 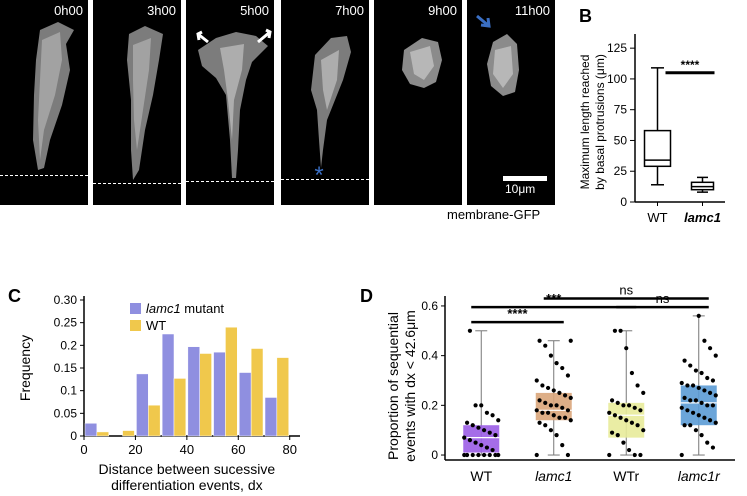 I want to click on legend-label: lamc1 mutant, so click(x=185, y=308).